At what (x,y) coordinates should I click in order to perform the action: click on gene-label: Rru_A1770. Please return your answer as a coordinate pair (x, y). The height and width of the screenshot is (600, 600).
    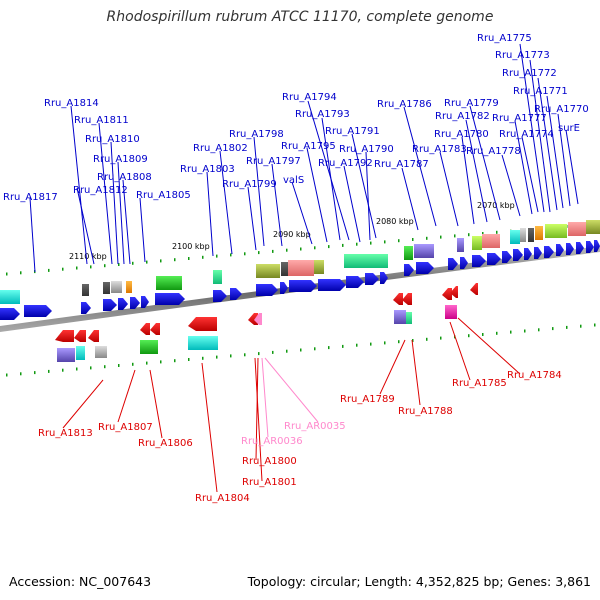
    Looking at the image, I should click on (561, 109).